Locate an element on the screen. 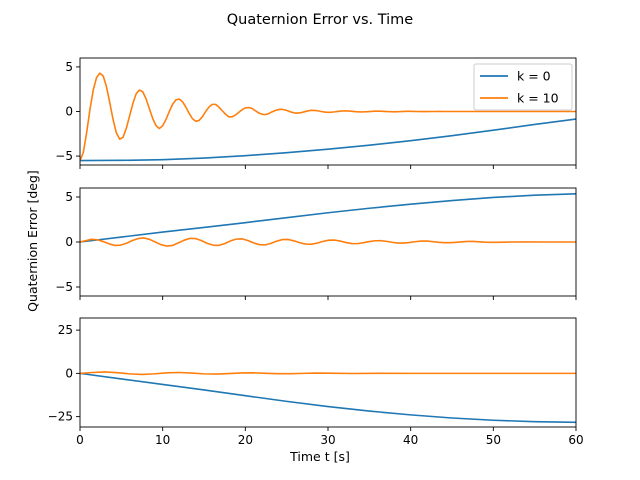 This screenshot has width=640, height=480. chart-title: Quaternion Error vs. Time is located at coordinates (320, 20).